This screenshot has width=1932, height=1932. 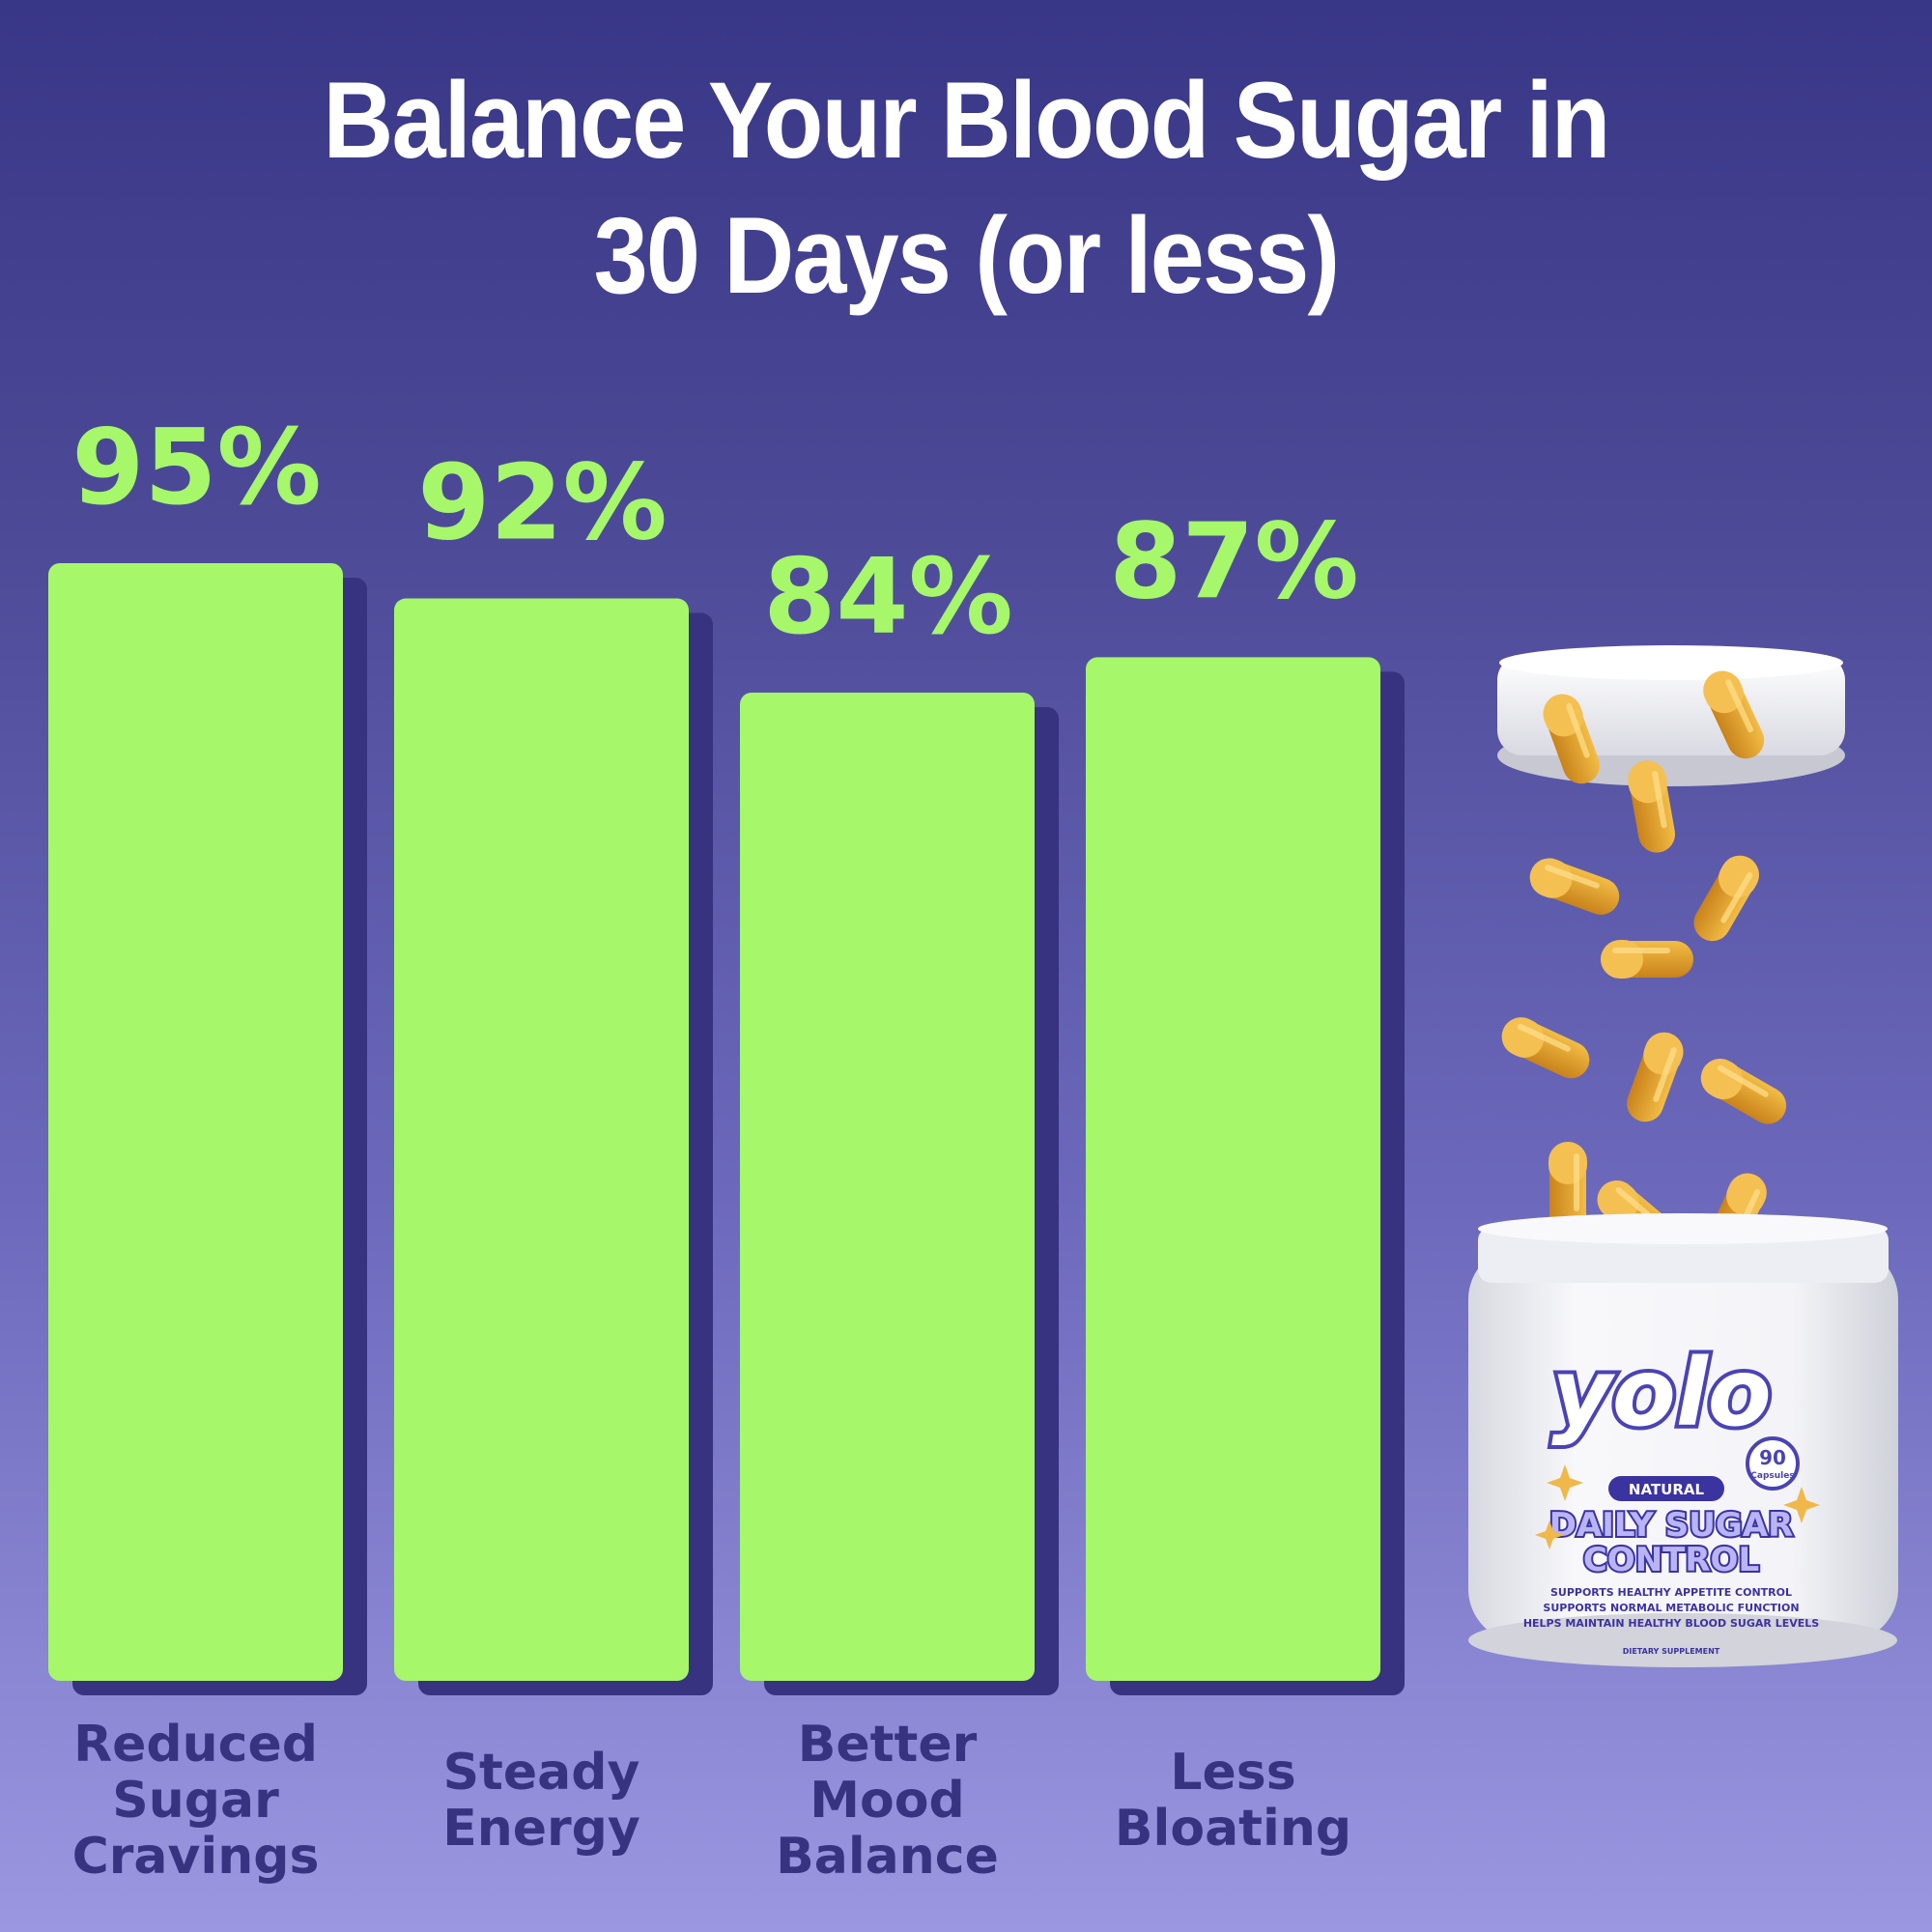 I want to click on title-line-1: Balance Your Blood Sugar in, so click(x=966, y=120).